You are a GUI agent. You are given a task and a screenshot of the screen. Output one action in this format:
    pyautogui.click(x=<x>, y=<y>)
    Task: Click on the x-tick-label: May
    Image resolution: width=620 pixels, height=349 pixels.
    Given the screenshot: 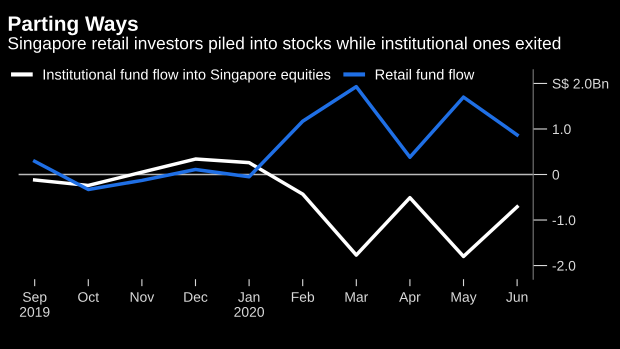 What is the action you would take?
    pyautogui.click(x=464, y=298)
    